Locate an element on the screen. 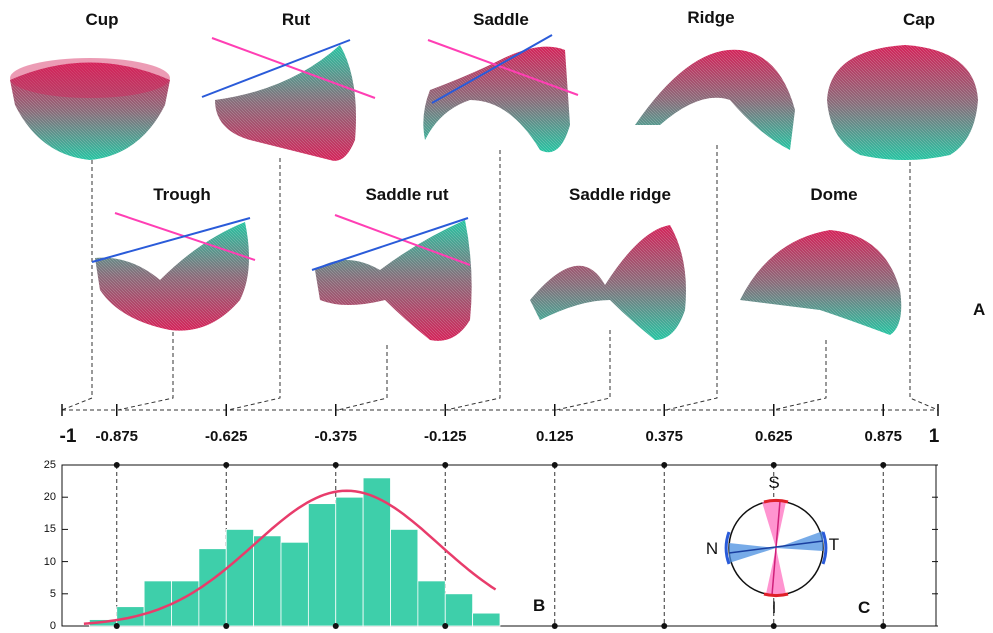 The height and width of the screenshot is (633, 993). histogram-ytick-label: 0 is located at coordinates (52, 626).